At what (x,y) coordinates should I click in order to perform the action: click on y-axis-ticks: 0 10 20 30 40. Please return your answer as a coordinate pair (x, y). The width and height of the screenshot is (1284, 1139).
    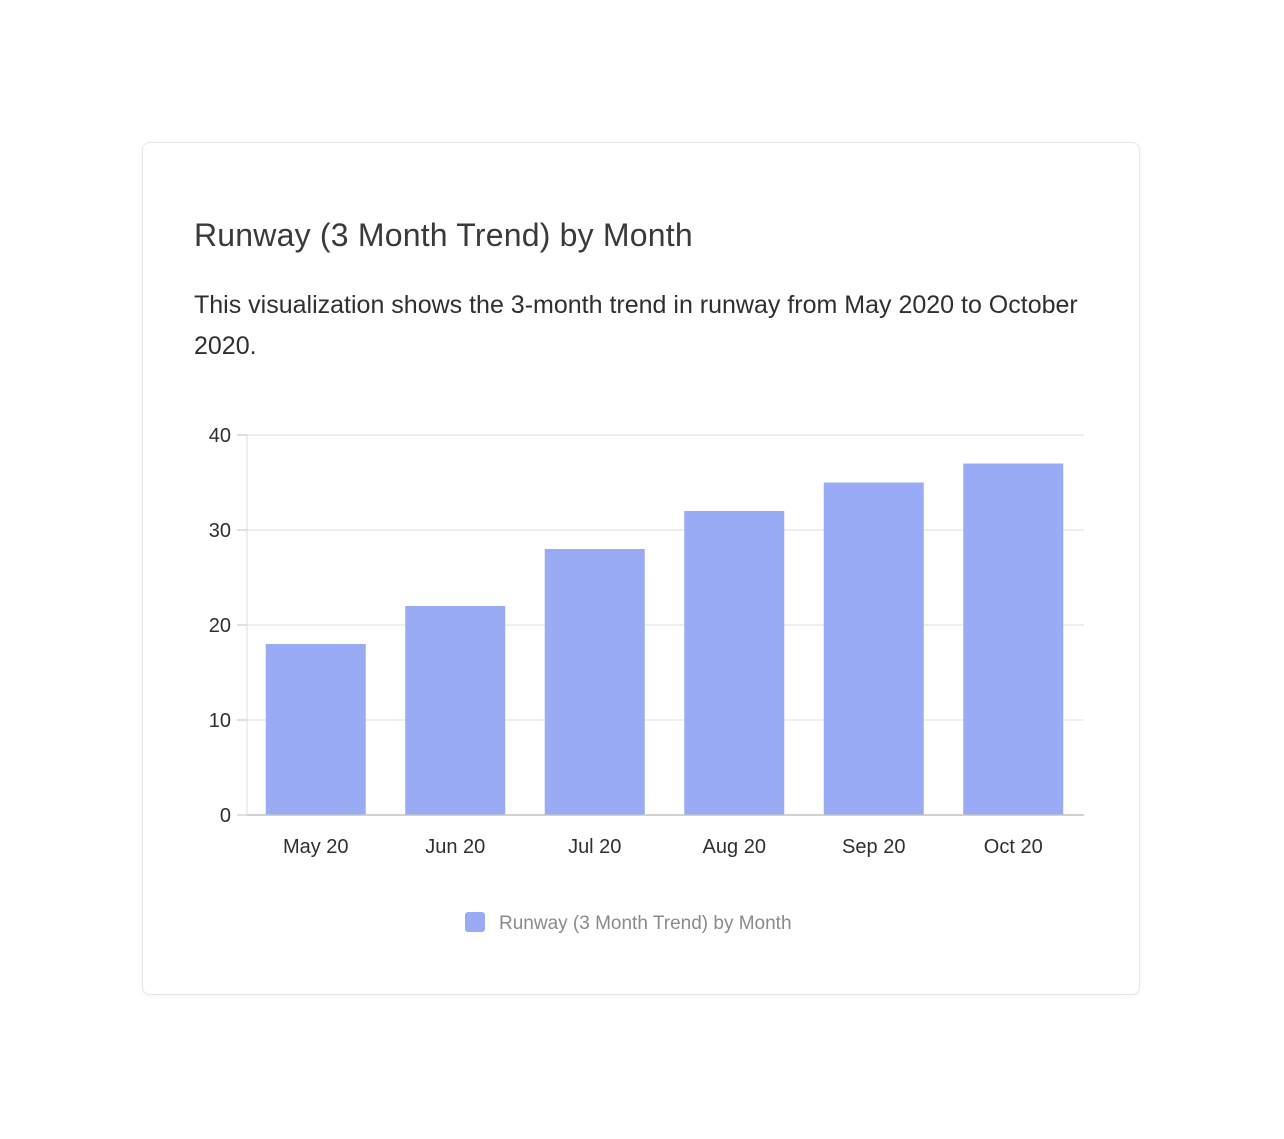
    Looking at the image, I should click on (228, 626).